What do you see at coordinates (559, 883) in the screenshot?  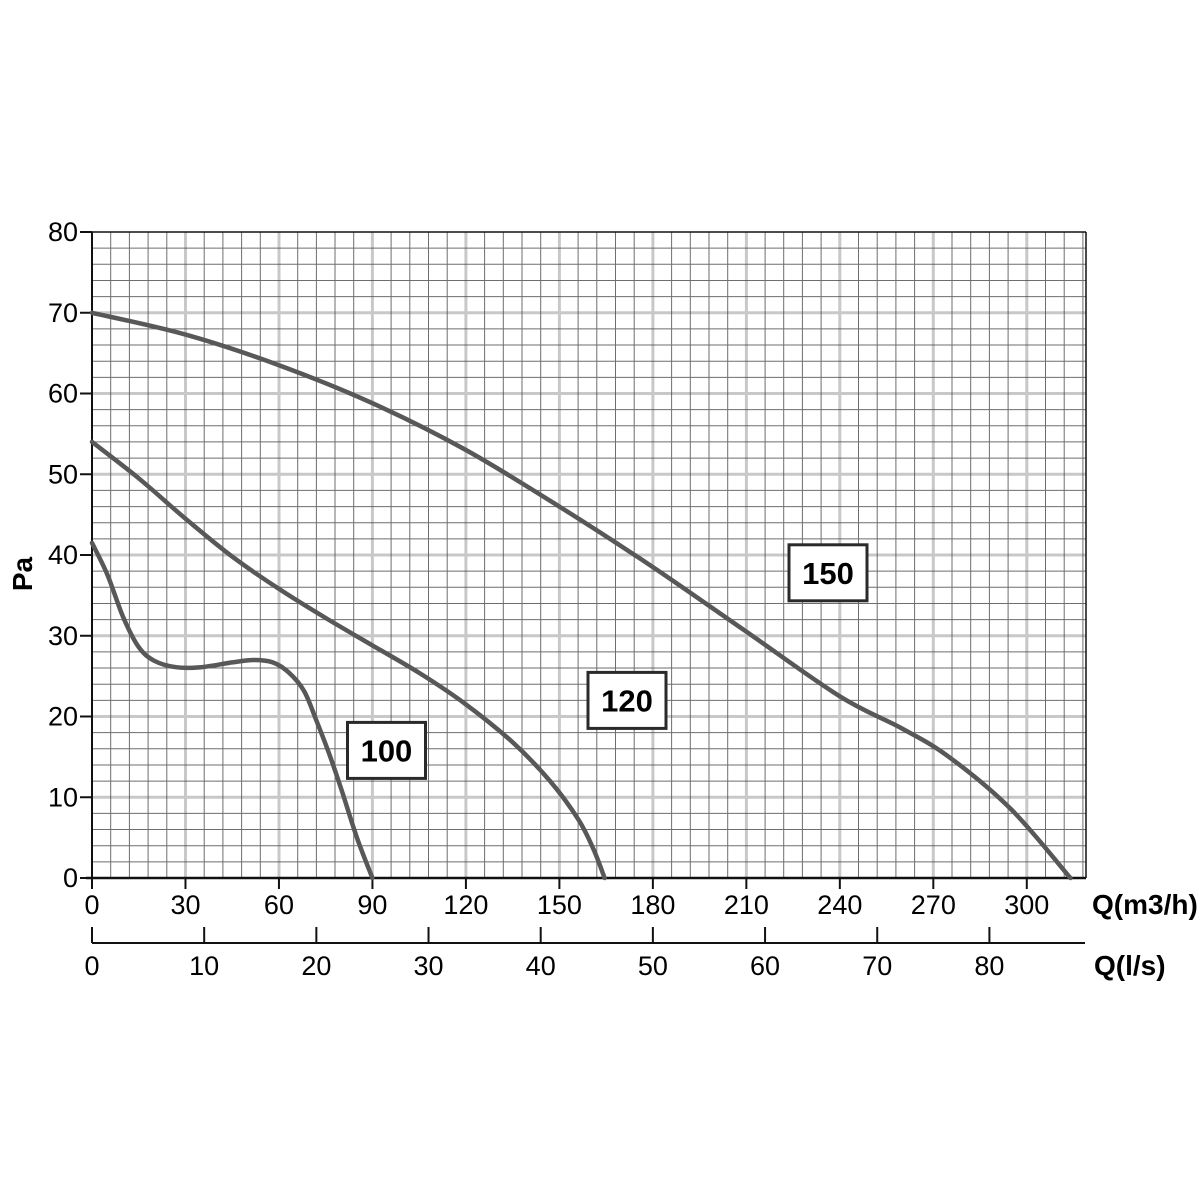 I see `x-axis-m3h` at bounding box center [559, 883].